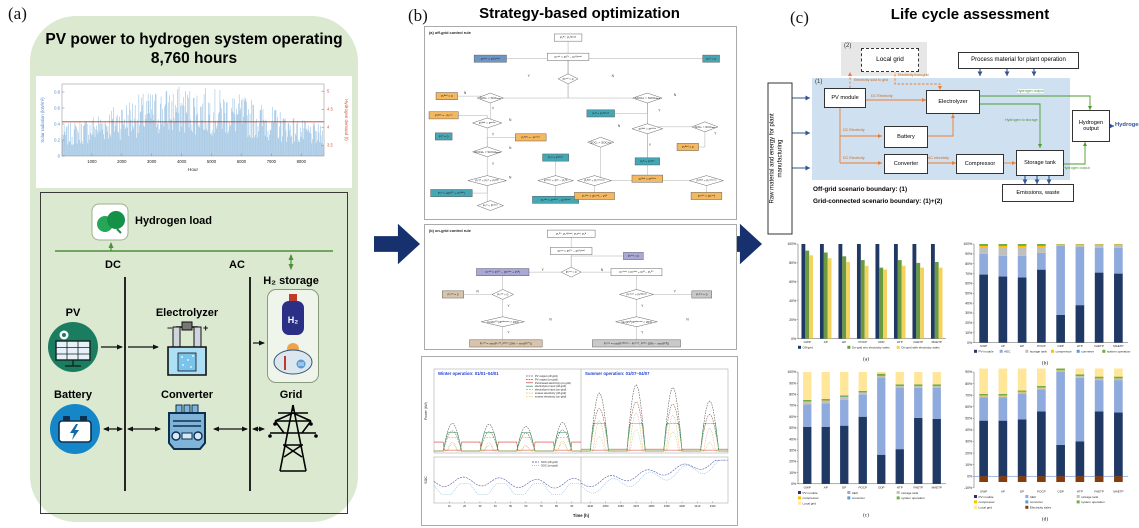  I want to click on svg-text: Pₜᵉˡᵉᶜ = |Pₜⁿᵉᵗ|, so click(707, 196).